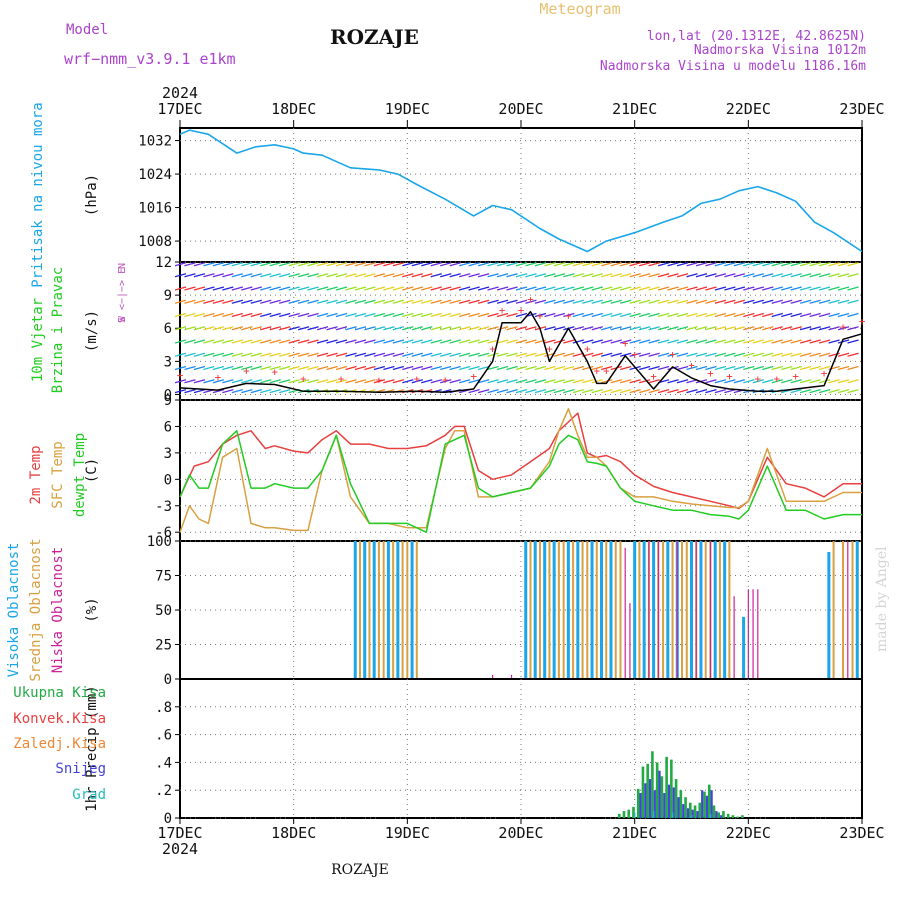  I want to click on x-tick-label-bottom: 20DEC, so click(520, 833).